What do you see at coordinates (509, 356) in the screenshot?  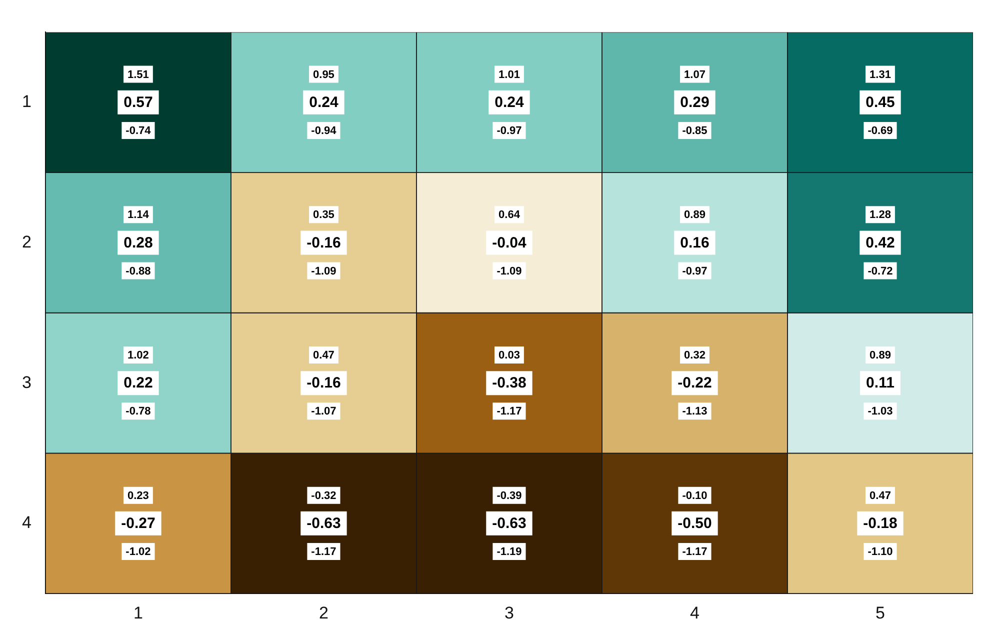 I see `annotation: 0.03` at bounding box center [509, 356].